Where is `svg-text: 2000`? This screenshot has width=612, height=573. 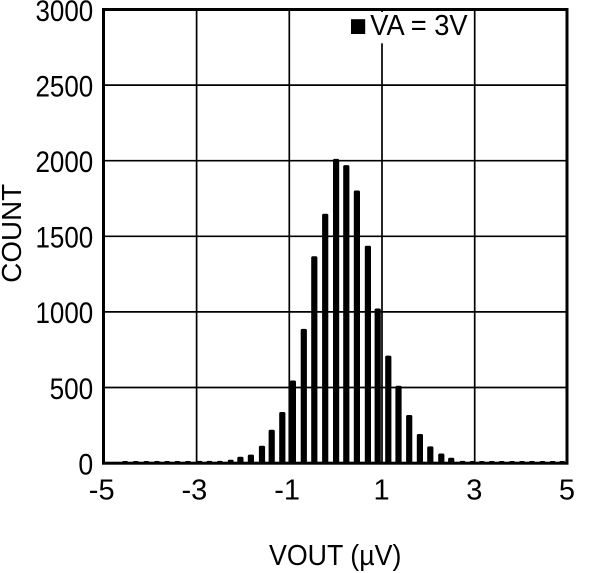 svg-text: 2000 is located at coordinates (65, 162).